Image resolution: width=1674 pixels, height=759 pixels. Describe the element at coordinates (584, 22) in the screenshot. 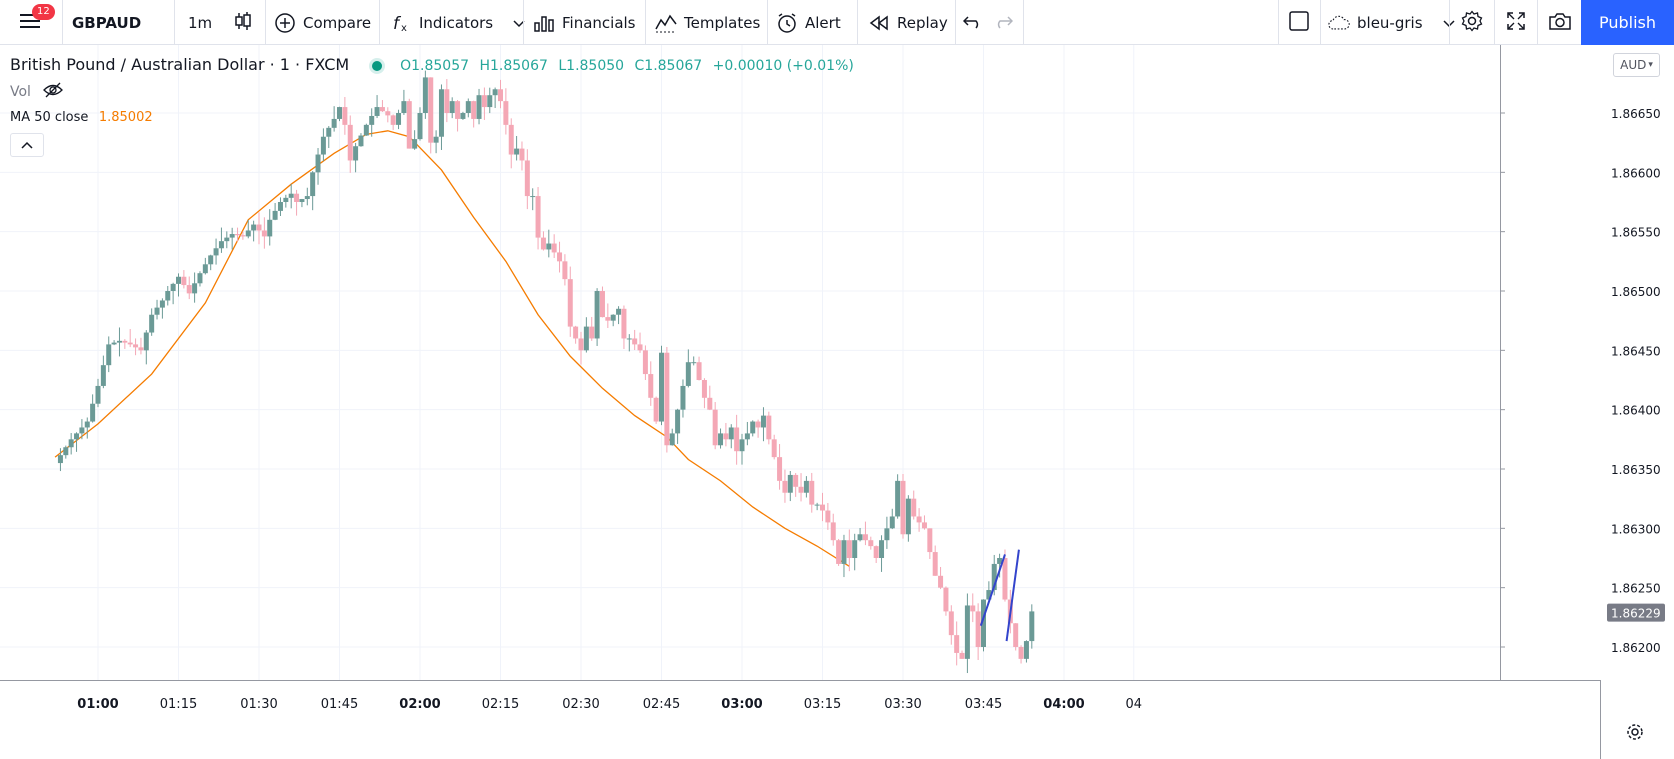

I see `financials-button: Financials` at that location.